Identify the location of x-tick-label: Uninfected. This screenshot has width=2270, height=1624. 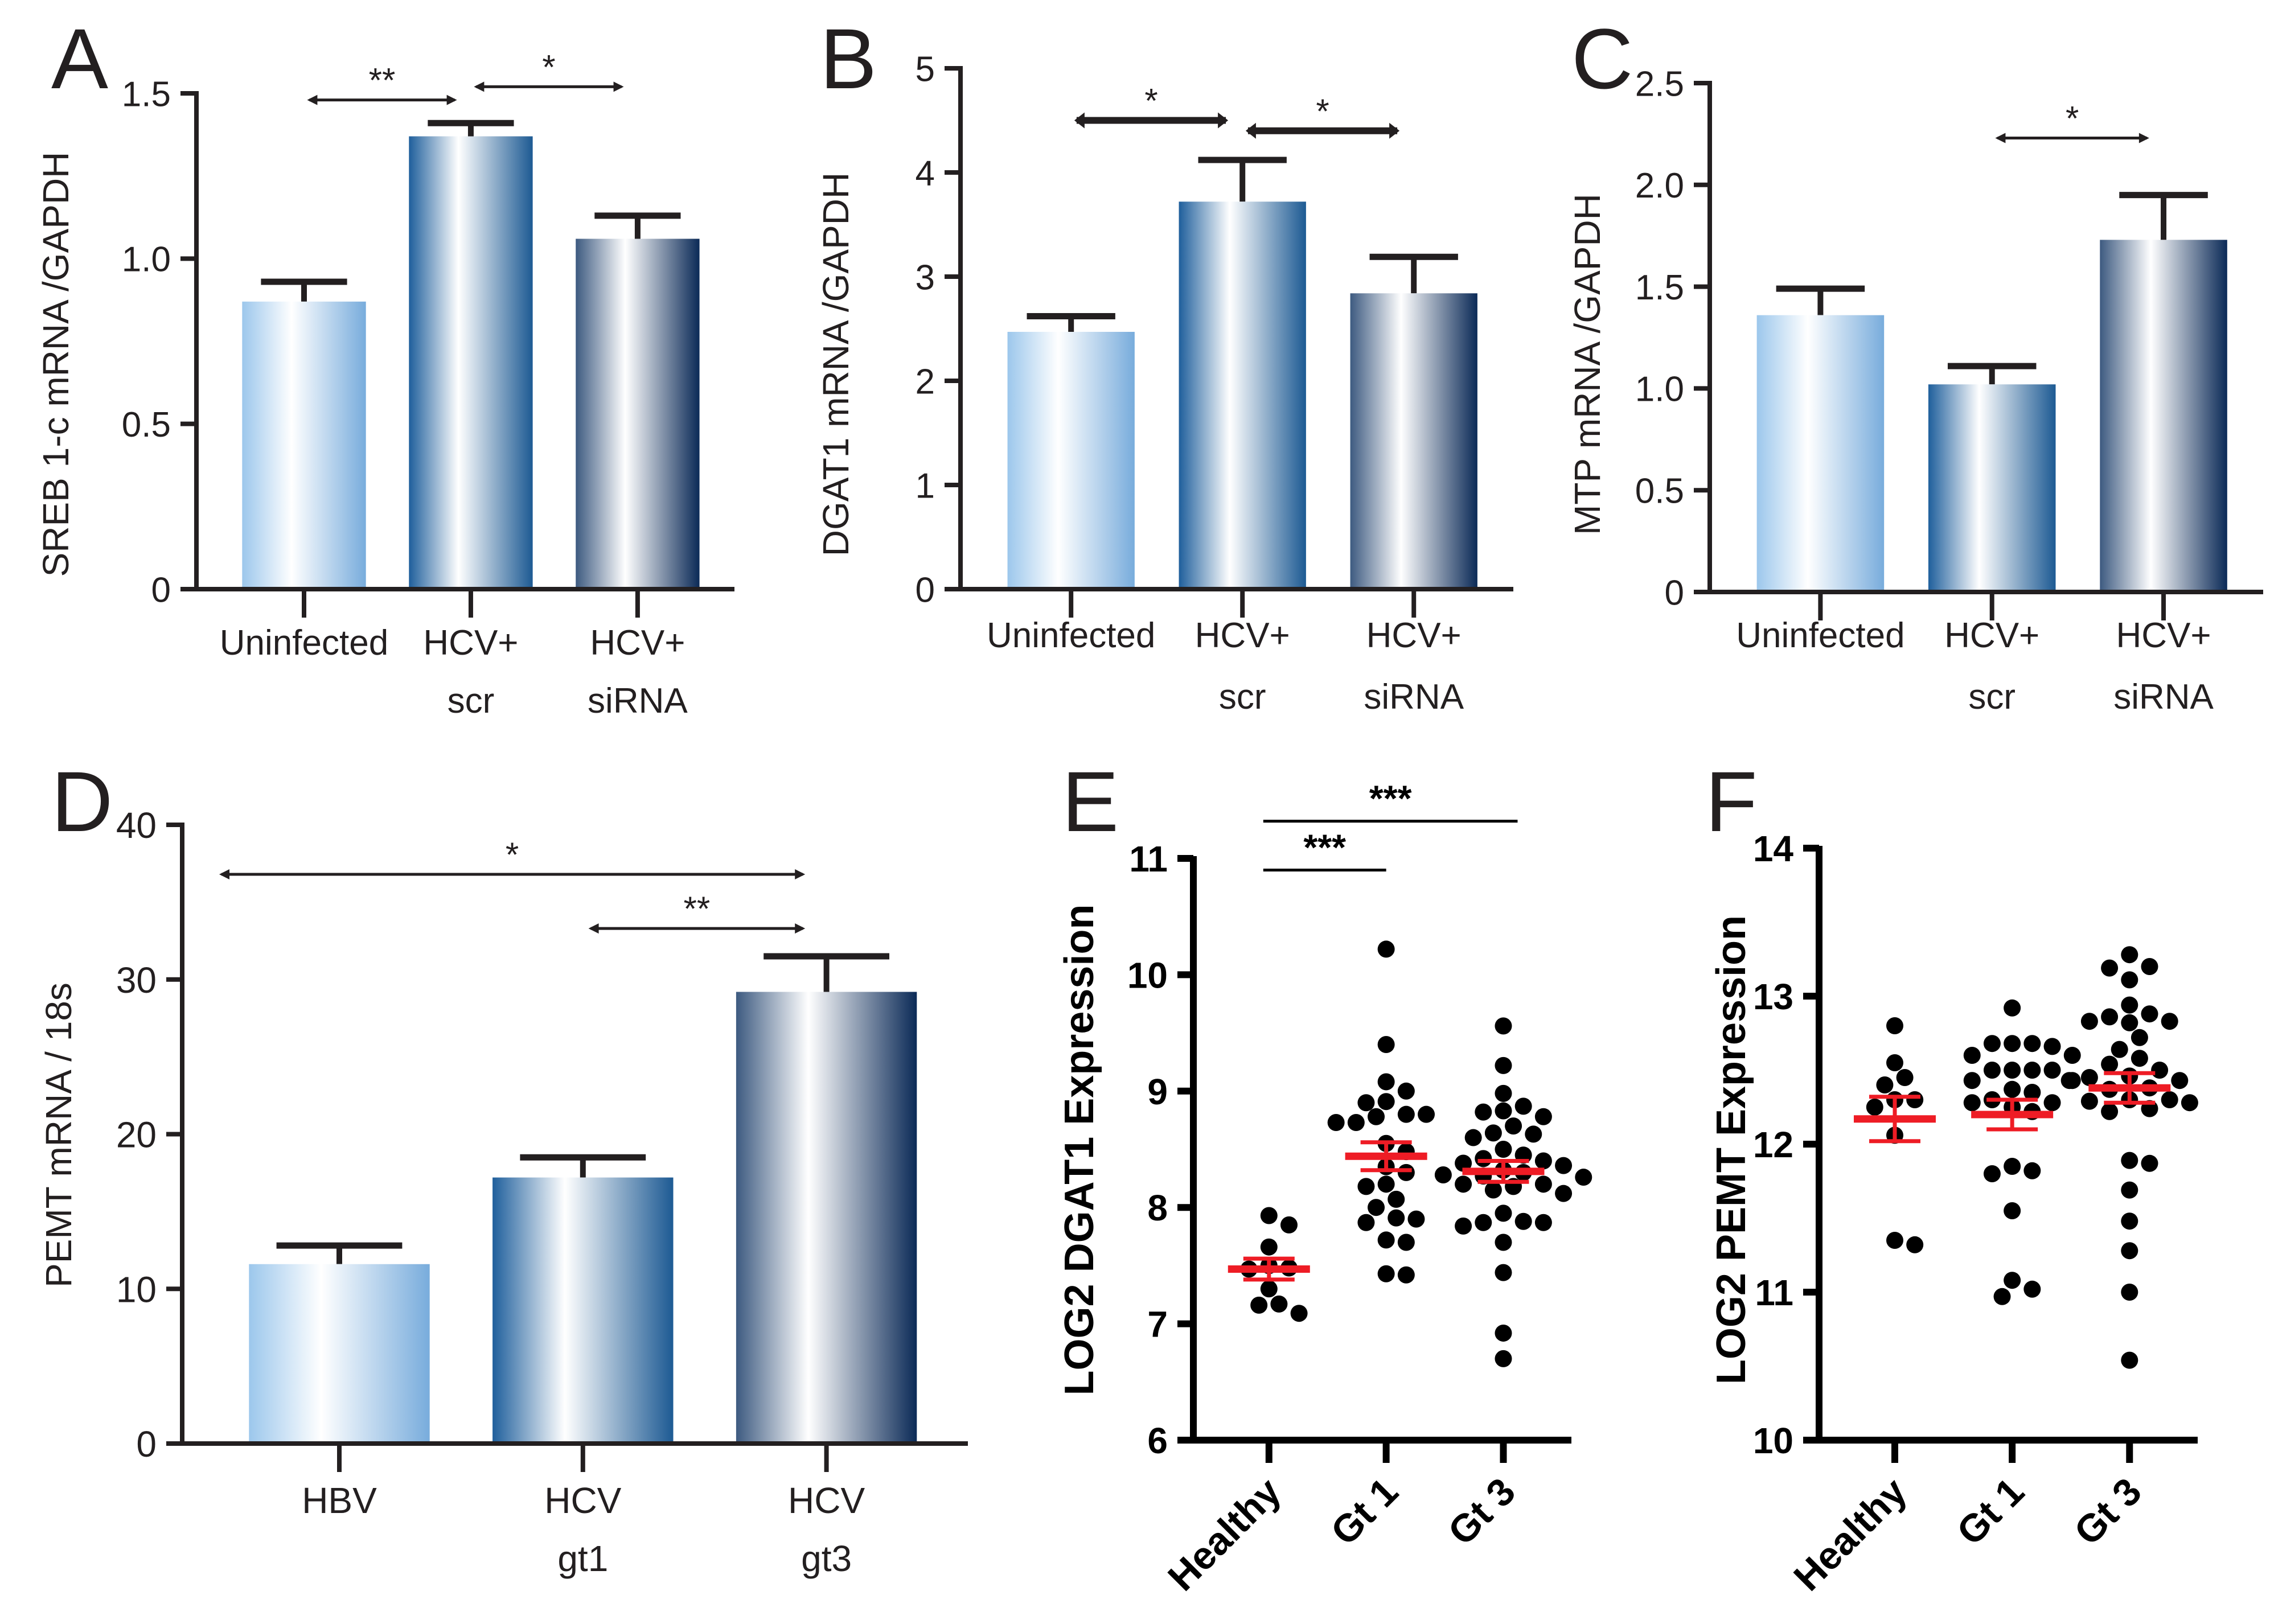
(304, 643).